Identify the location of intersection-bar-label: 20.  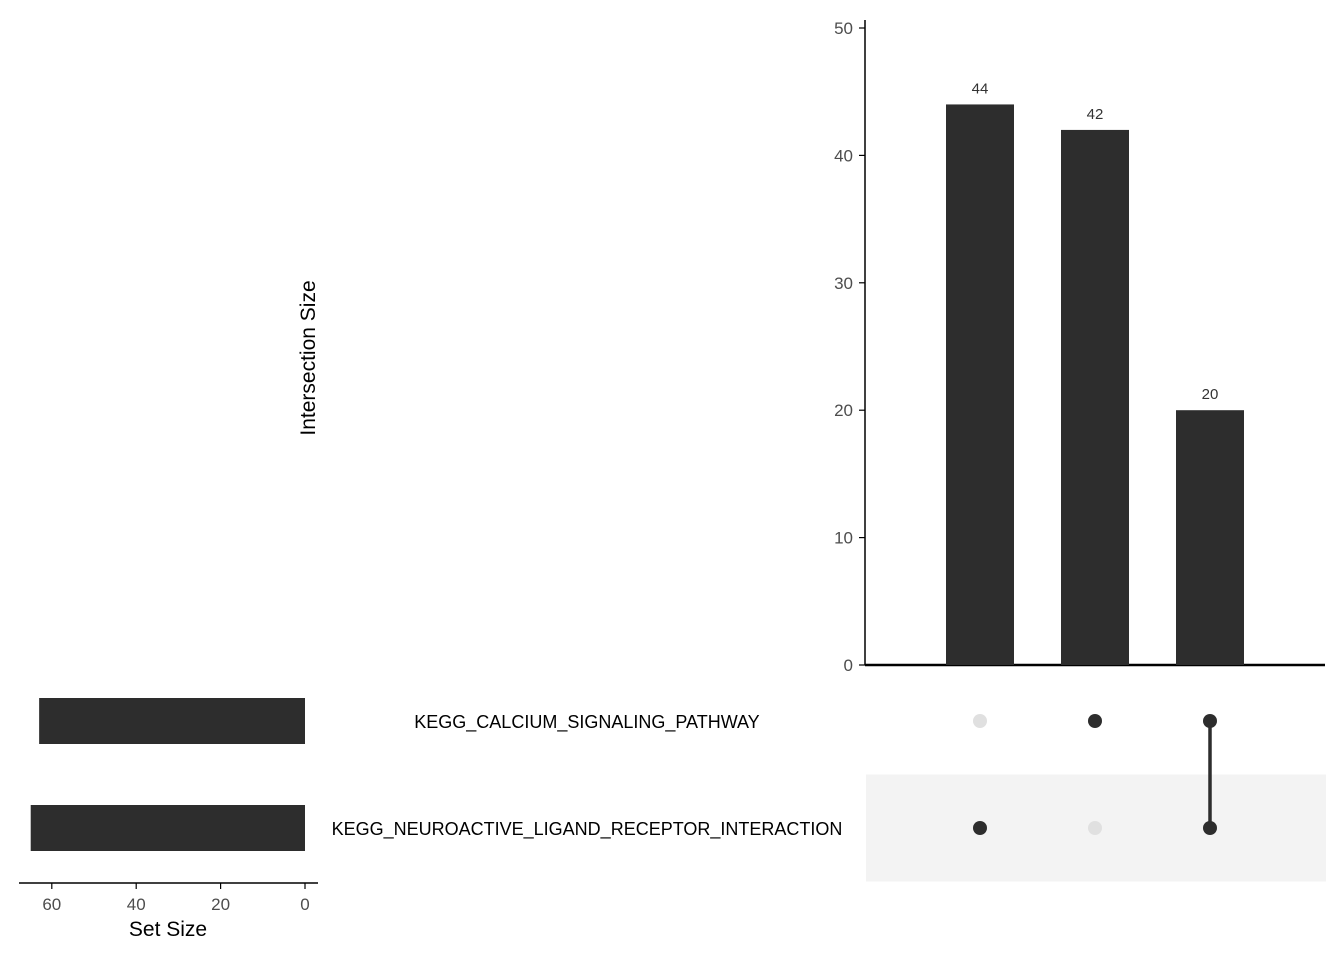
(1210, 394).